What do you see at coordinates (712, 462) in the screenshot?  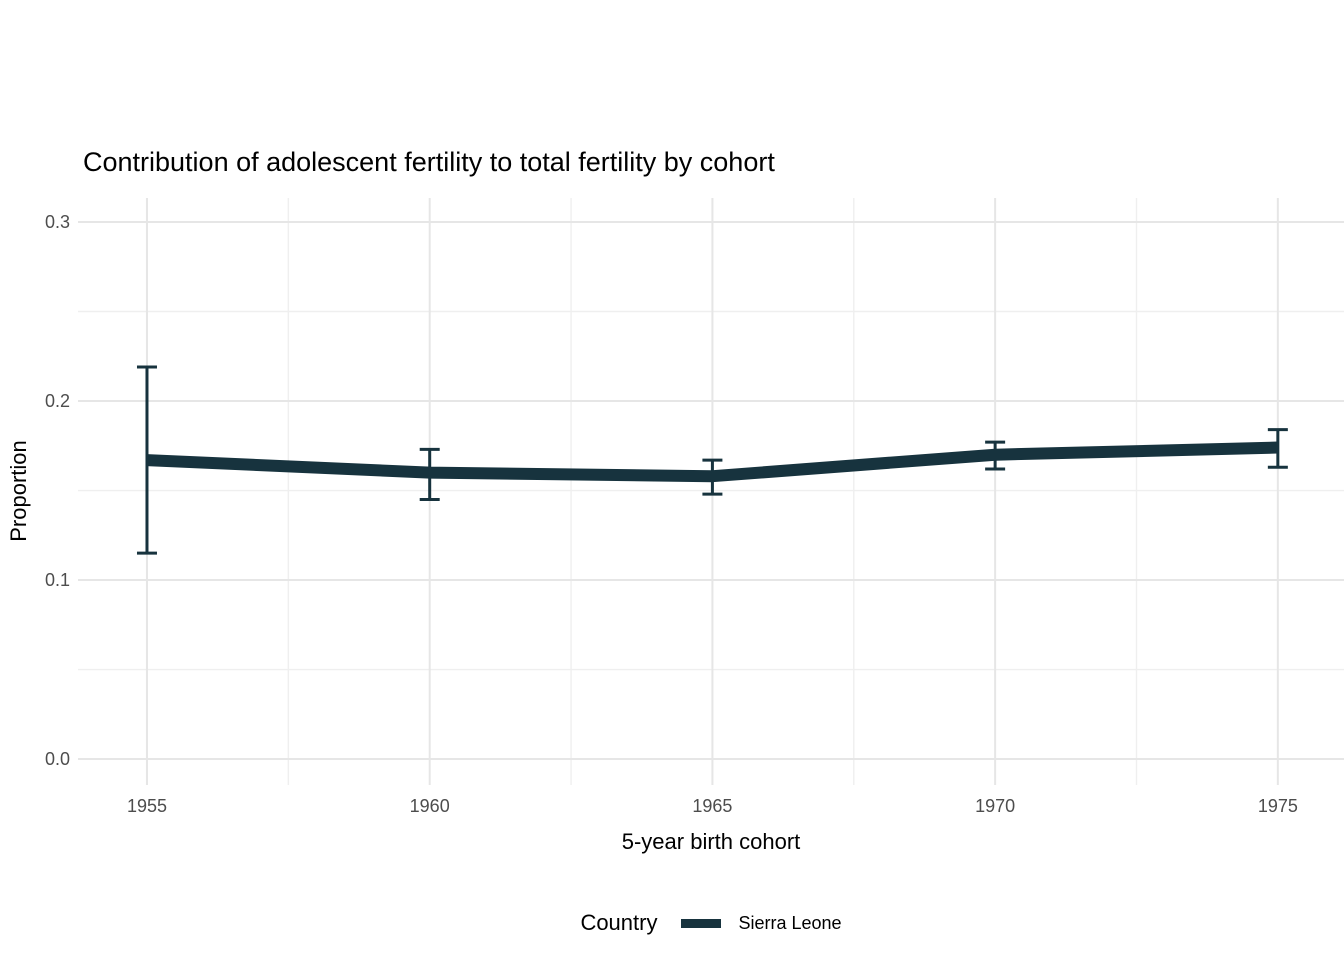 I see `series-line` at bounding box center [712, 462].